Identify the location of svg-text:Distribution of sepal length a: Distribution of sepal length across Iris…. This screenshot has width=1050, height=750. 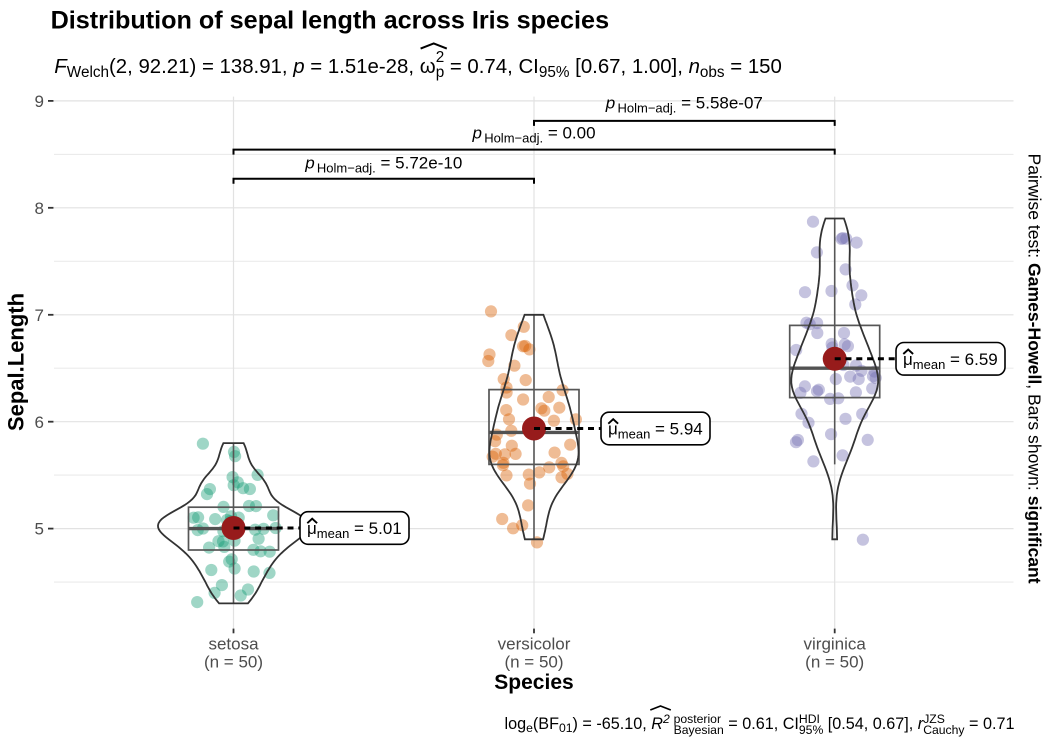
(330, 21).